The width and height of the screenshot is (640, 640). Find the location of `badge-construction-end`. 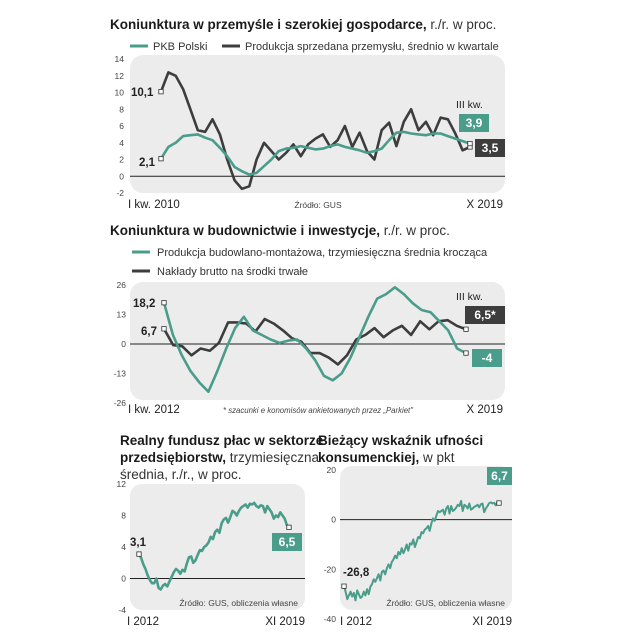

badge-construction-end is located at coordinates (487, 358).